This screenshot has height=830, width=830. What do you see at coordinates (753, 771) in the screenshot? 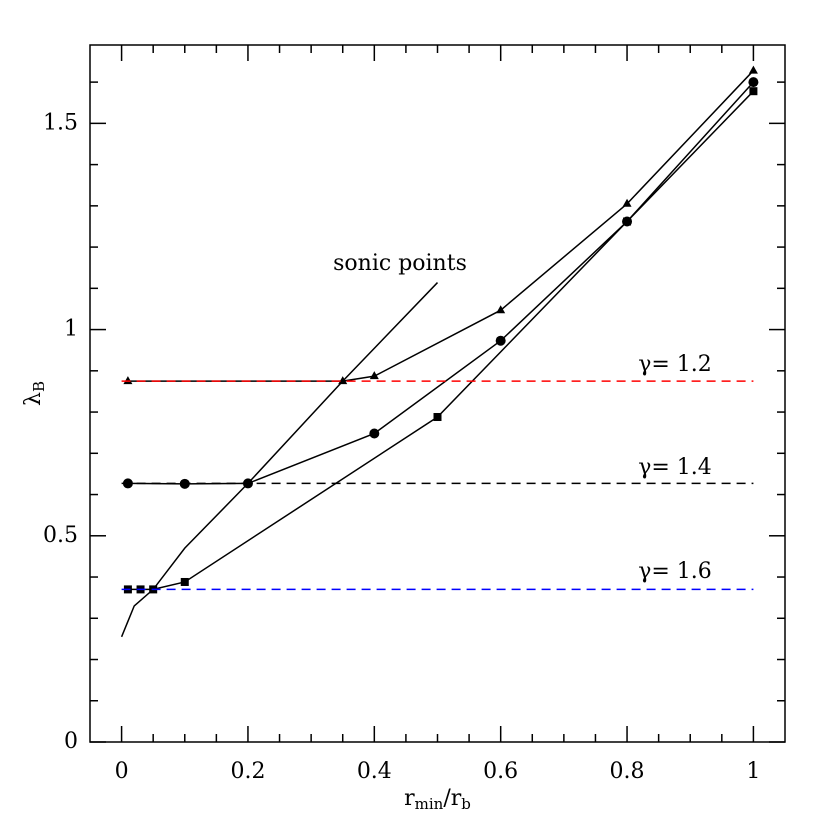
I see `x-tick-label: 1` at bounding box center [753, 771].